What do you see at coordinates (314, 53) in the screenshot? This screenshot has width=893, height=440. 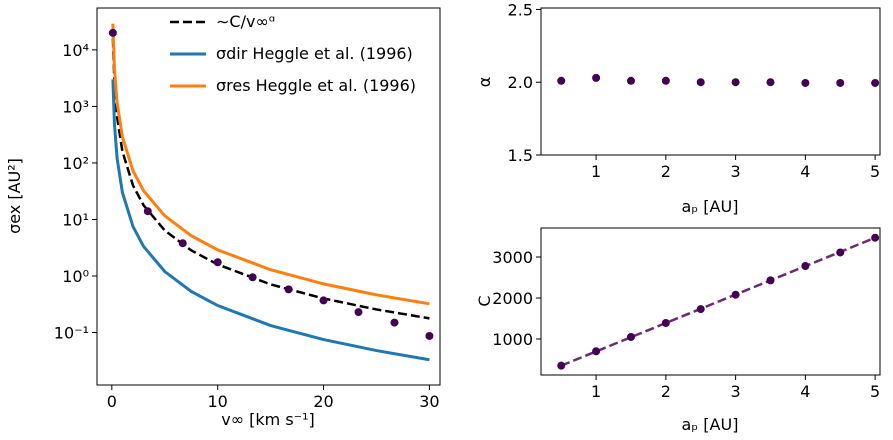 I see `legend-label: σdir Heggle et al. (1996)` at bounding box center [314, 53].